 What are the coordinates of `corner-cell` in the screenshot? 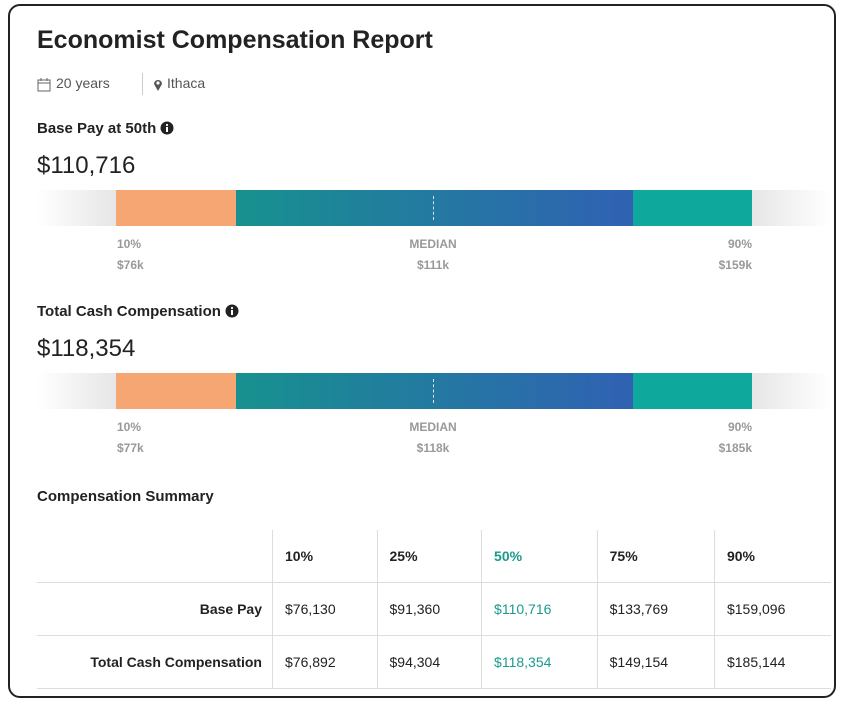 It's located at (155, 556).